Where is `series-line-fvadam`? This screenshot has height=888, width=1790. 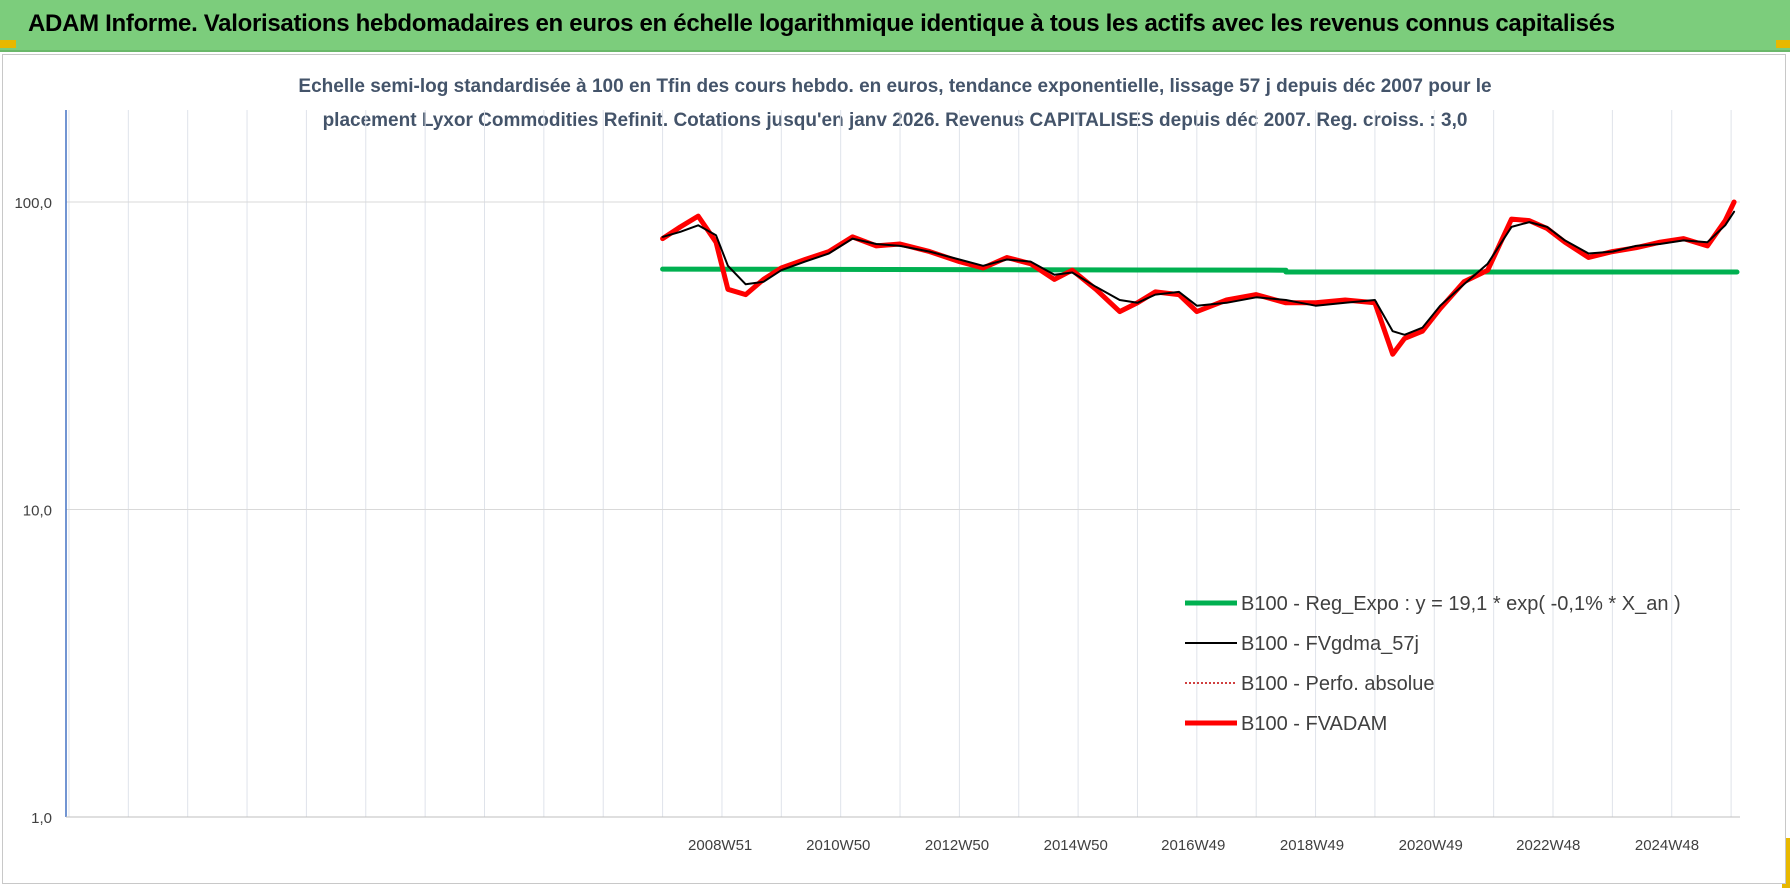
series-line-fvadam is located at coordinates (1198, 278).